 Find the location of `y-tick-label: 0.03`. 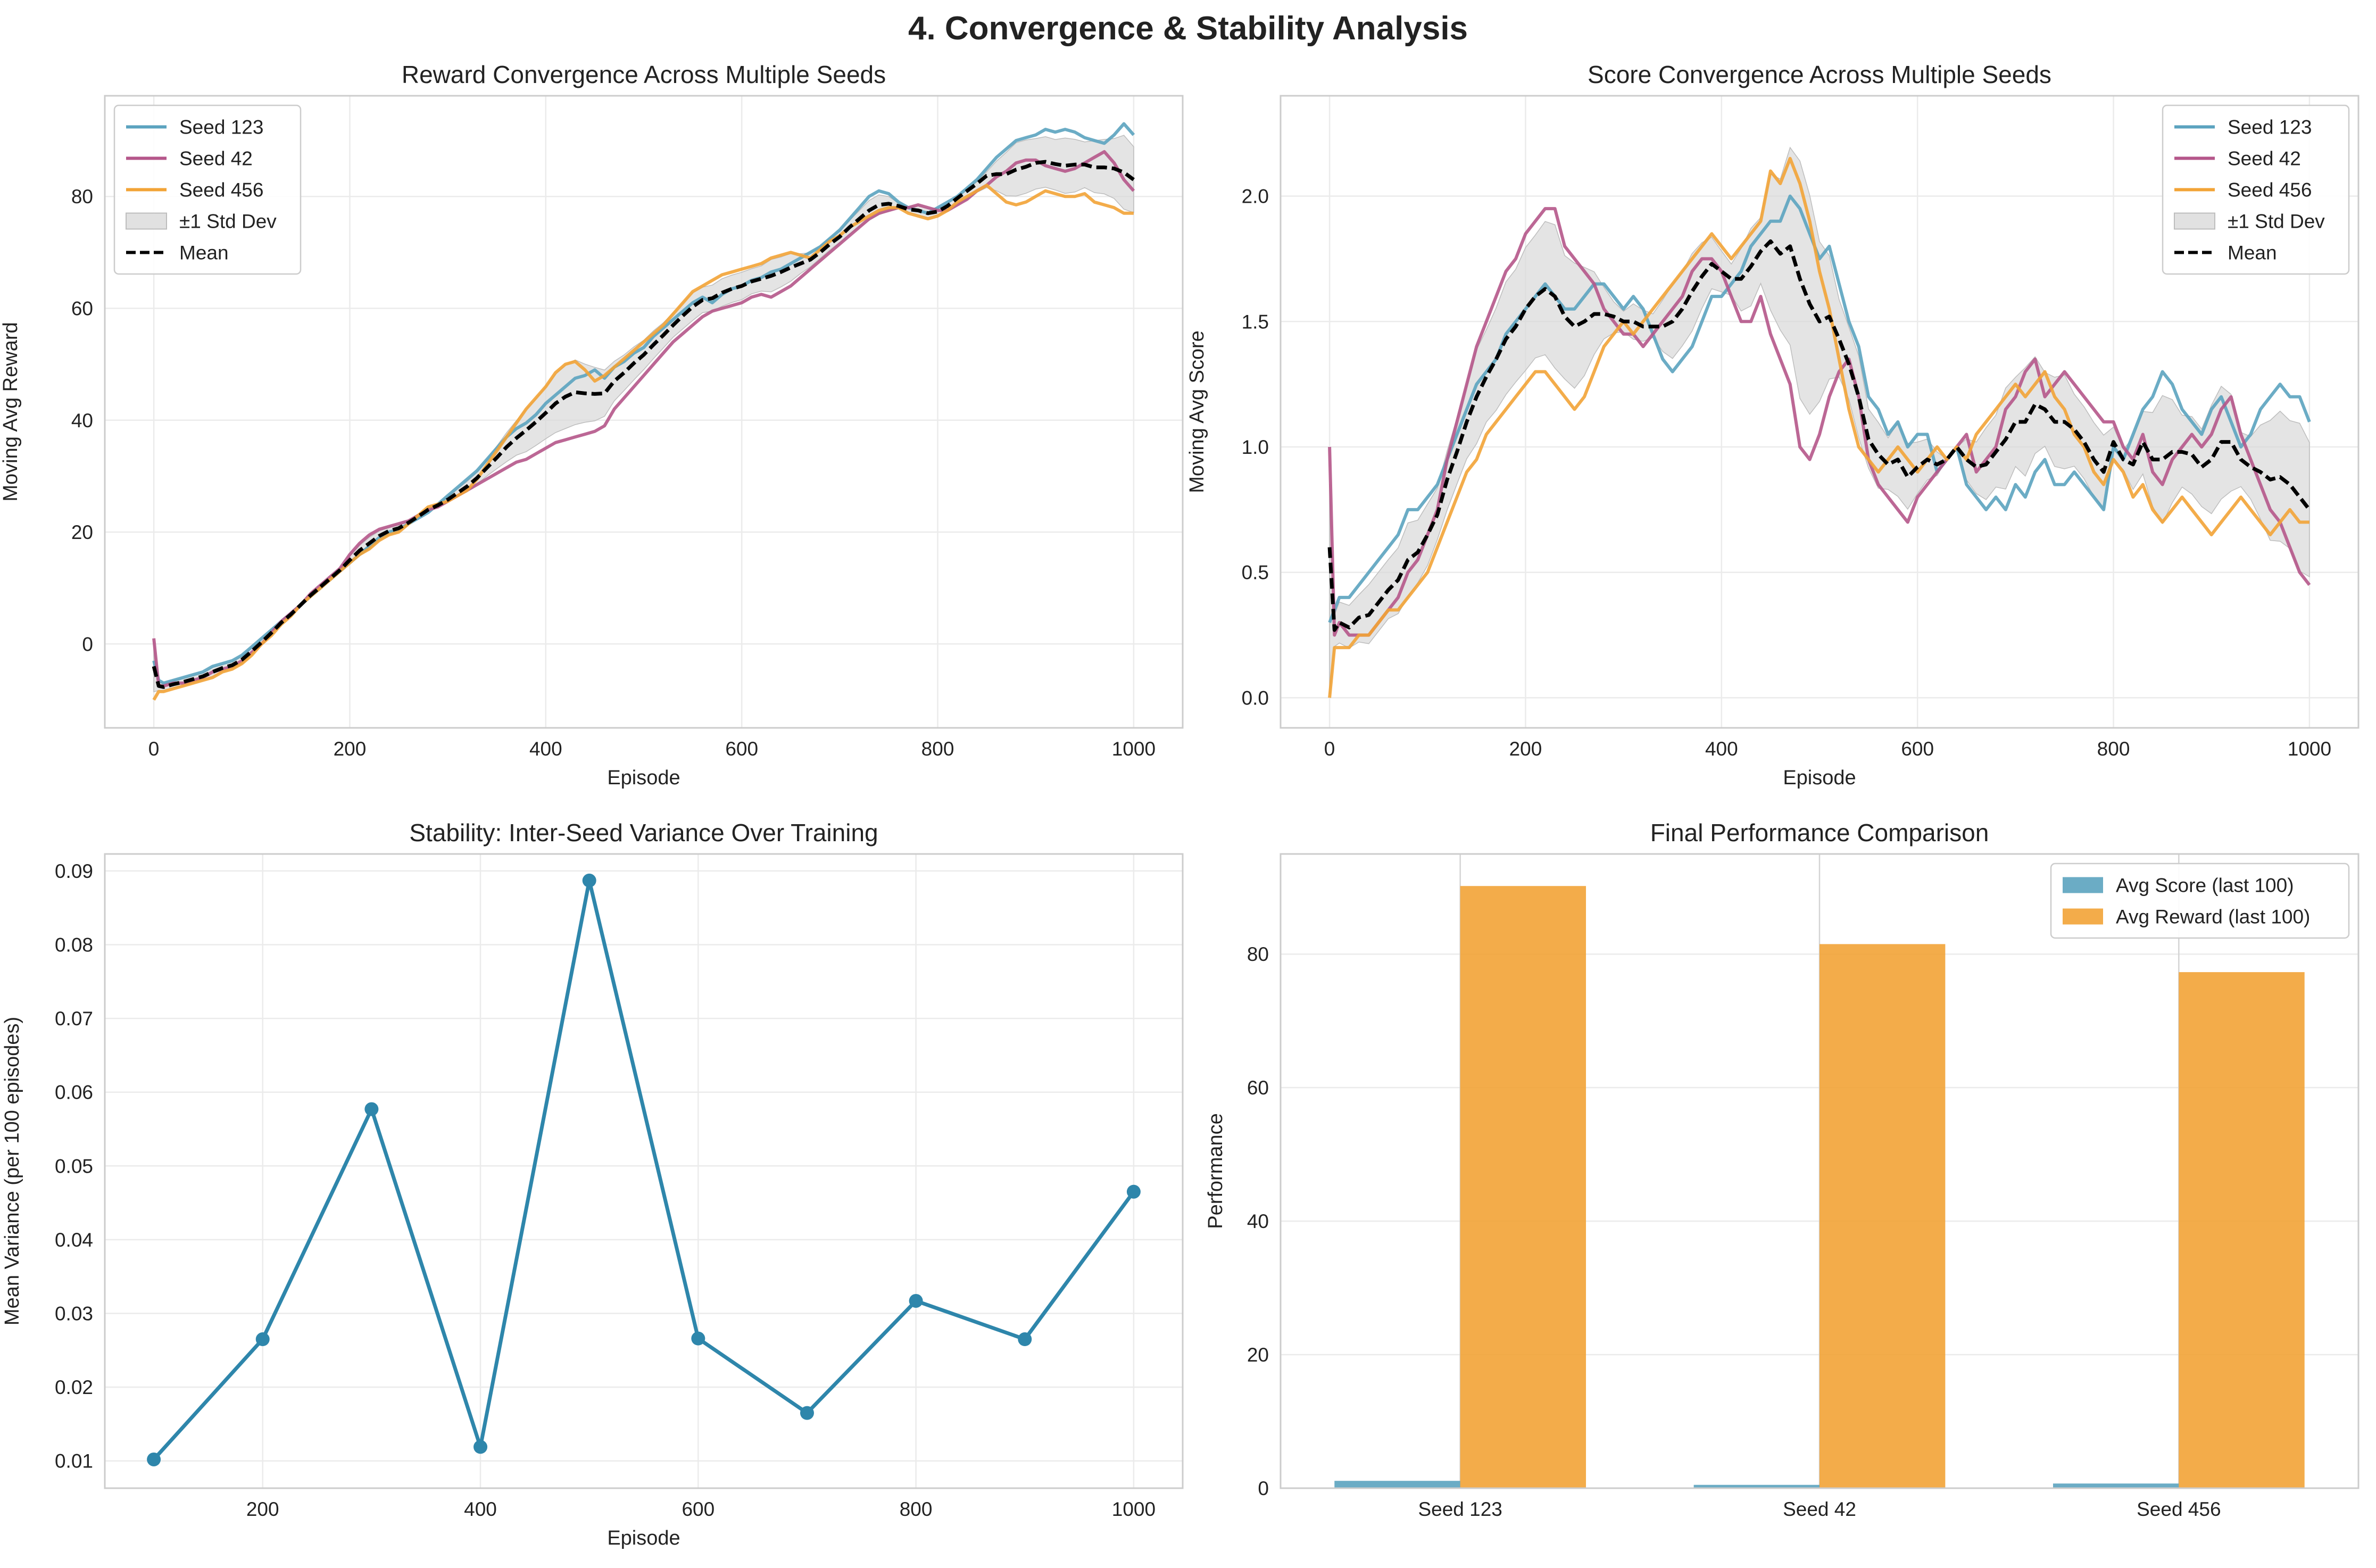

y-tick-label: 0.03 is located at coordinates (74, 1314).